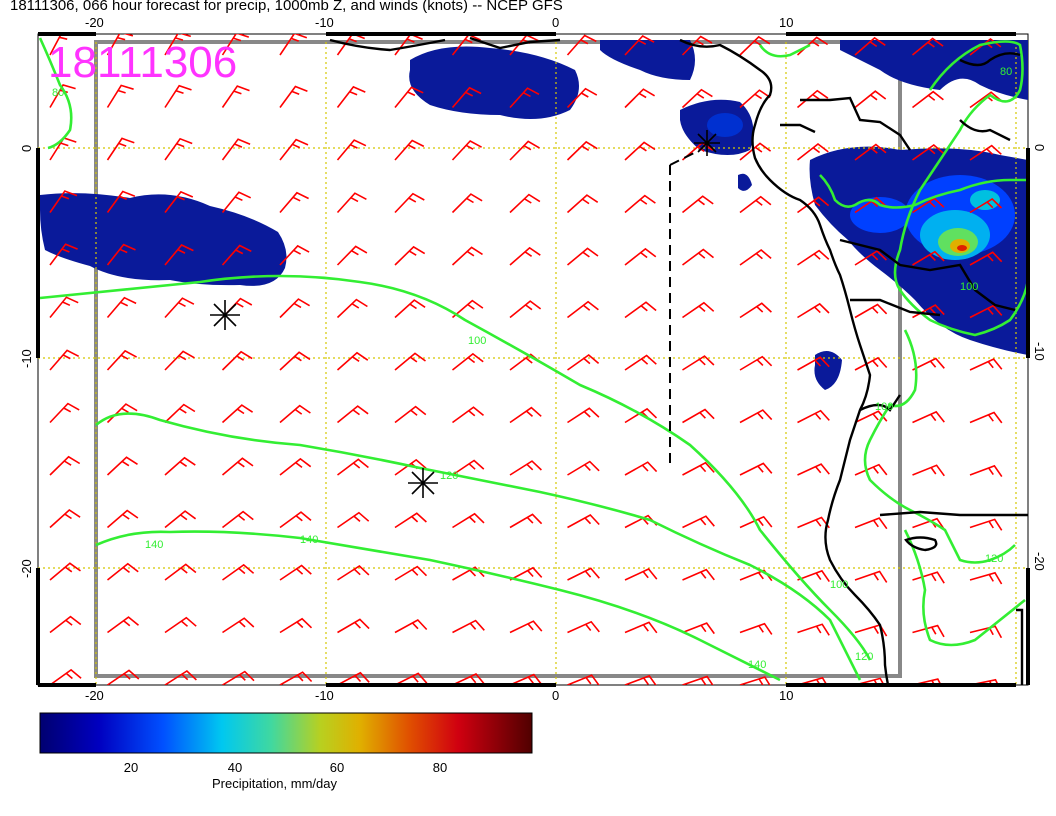 This screenshot has width=1056, height=816. Describe the element at coordinates (143, 62) in the screenshot. I see `date-stamp: 18111306` at that location.